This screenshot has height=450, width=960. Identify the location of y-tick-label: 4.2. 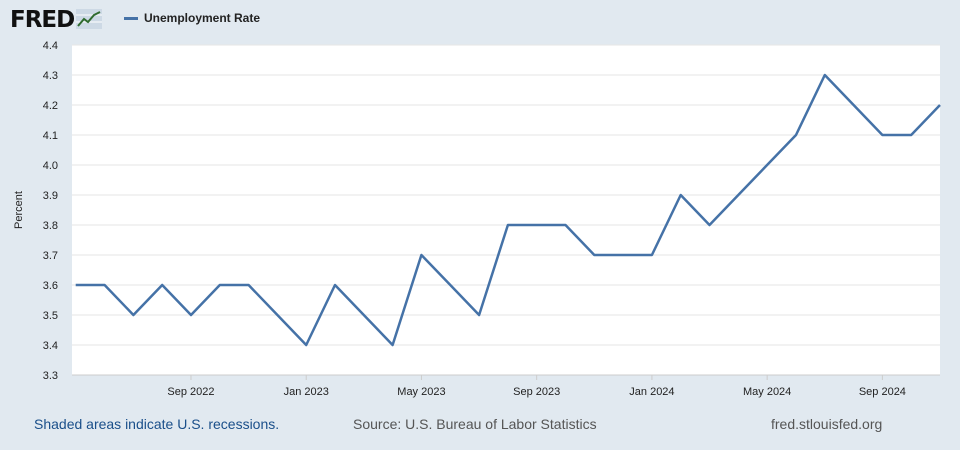
(50, 106).